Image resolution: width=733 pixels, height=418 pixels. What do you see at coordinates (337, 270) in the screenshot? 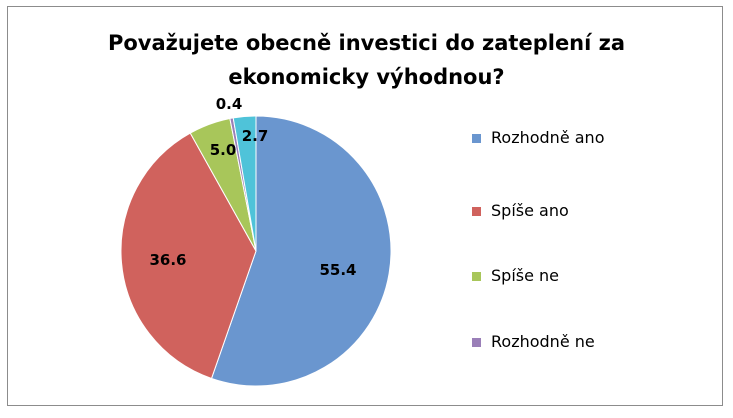
I see `data-label-0: 55.4` at bounding box center [337, 270].